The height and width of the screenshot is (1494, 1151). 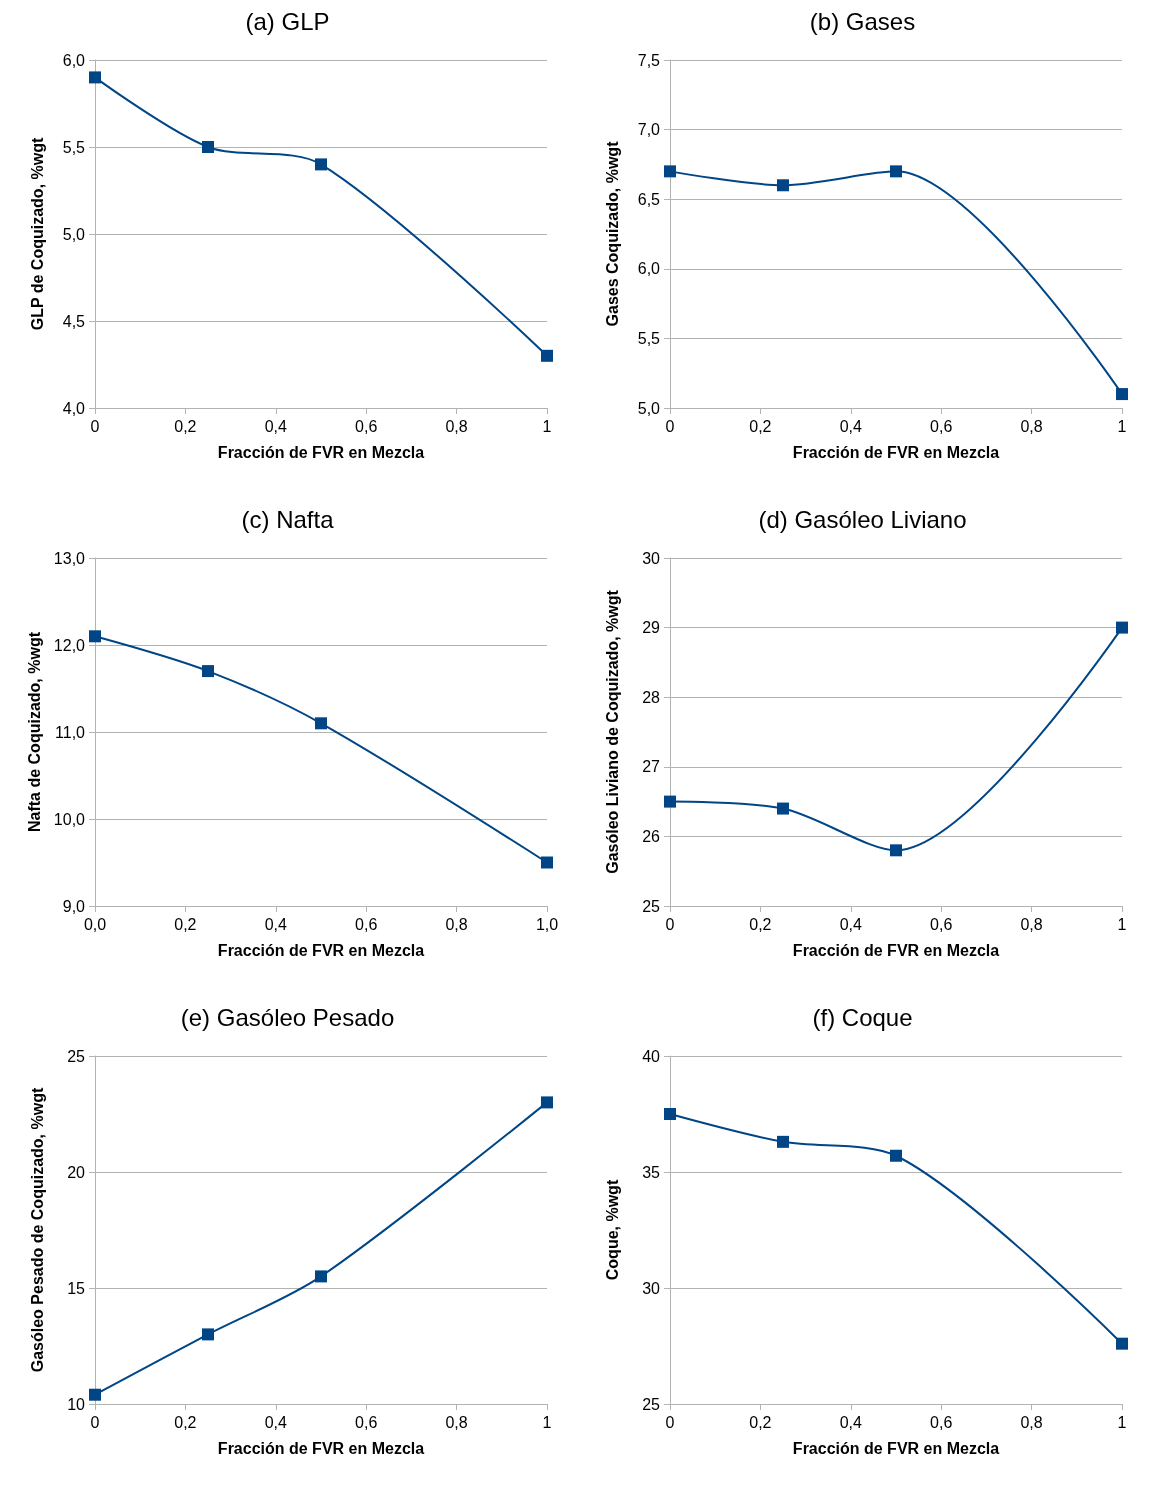 I want to click on y-tick-label: 11,0, so click(x=70, y=732).